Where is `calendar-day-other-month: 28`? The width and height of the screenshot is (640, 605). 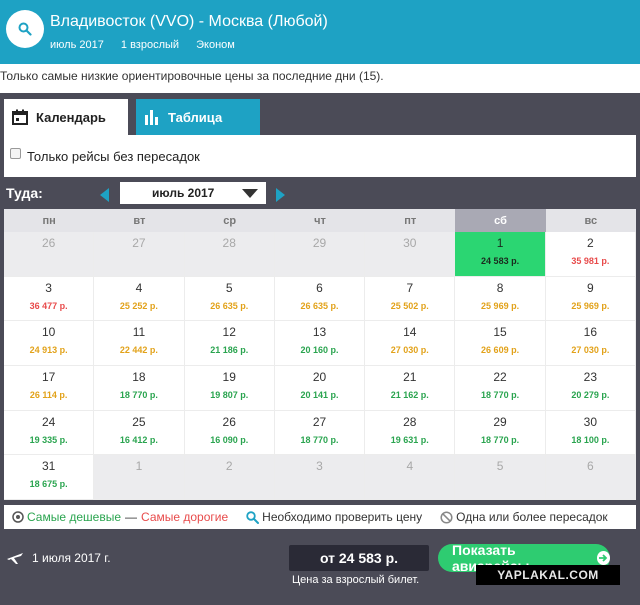
calendar-day-other-month: 28 is located at coordinates (229, 254).